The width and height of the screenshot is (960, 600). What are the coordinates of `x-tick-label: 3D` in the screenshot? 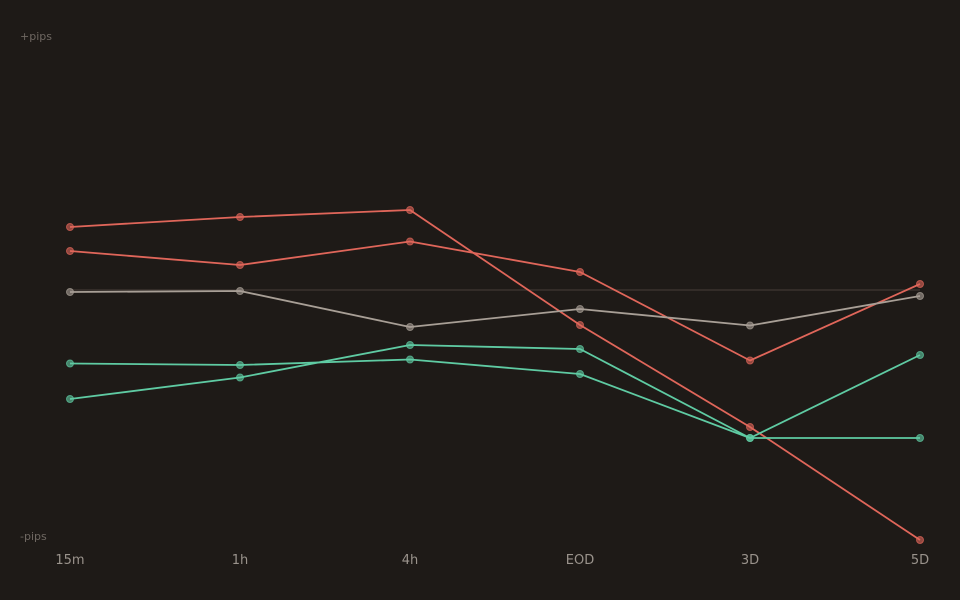 It's located at (750, 560).